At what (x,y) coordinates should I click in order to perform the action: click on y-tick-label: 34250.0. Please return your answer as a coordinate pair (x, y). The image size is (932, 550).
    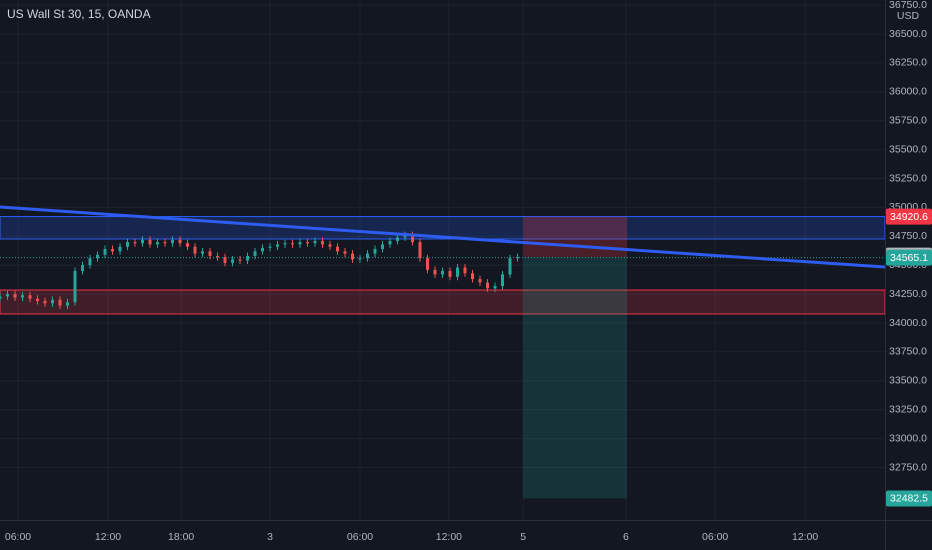
    Looking at the image, I should click on (908, 294).